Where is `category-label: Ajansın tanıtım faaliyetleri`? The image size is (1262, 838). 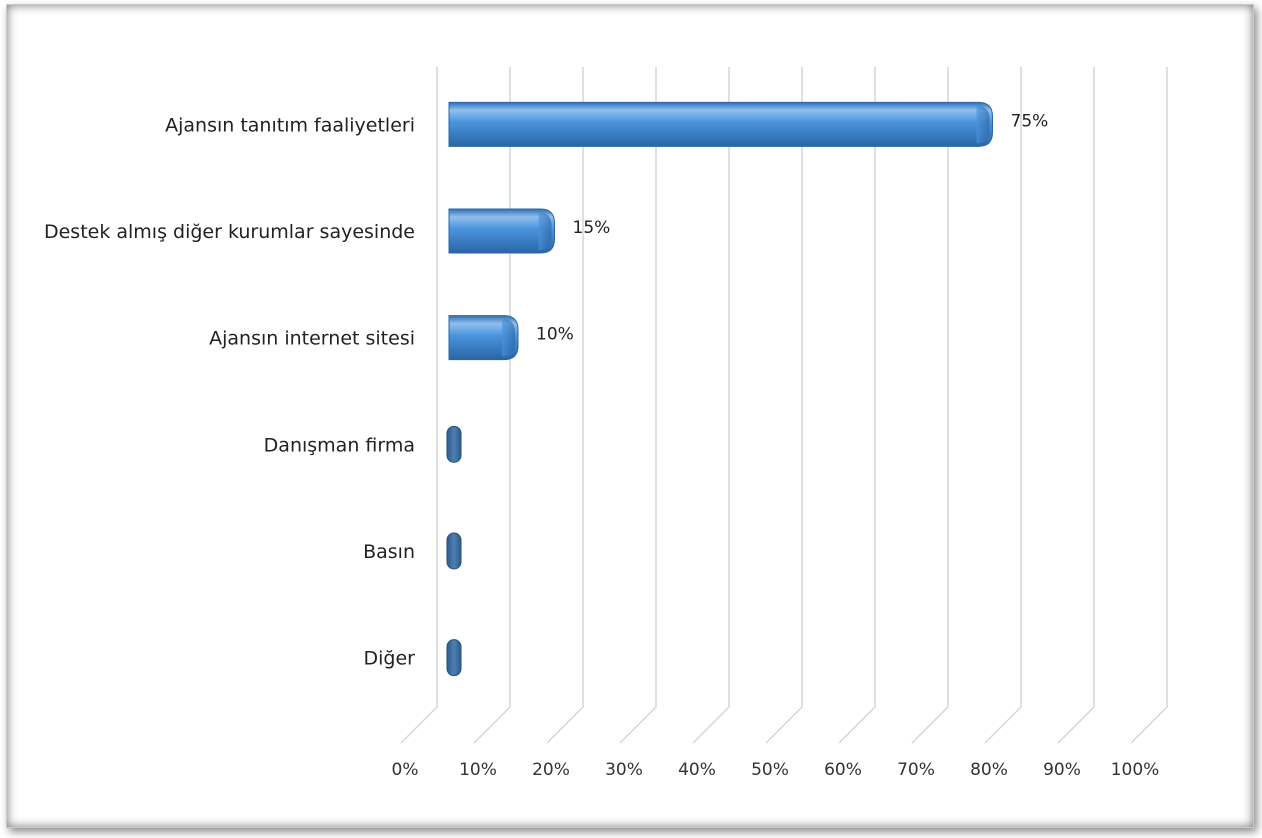 category-label: Ajansın tanıtım faaliyetleri is located at coordinates (290, 125).